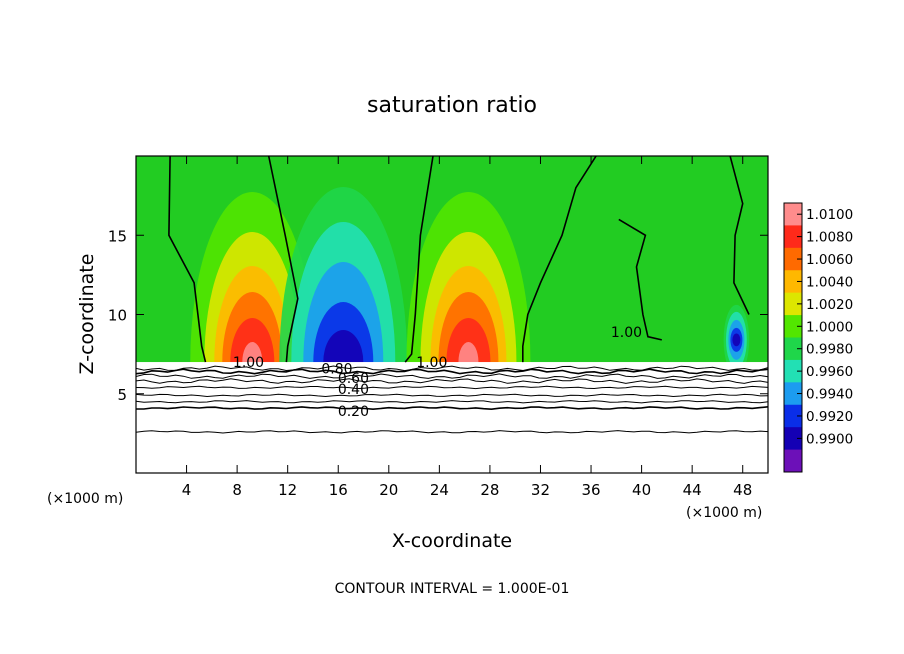 The height and width of the screenshot is (654, 904). What do you see at coordinates (353, 390) in the screenshot?
I see `contour-label-3: 0.40` at bounding box center [353, 390].